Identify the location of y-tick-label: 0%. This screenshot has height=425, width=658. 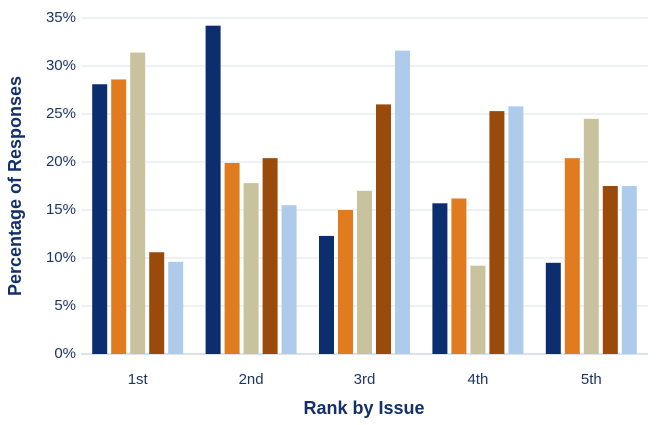
(65, 353).